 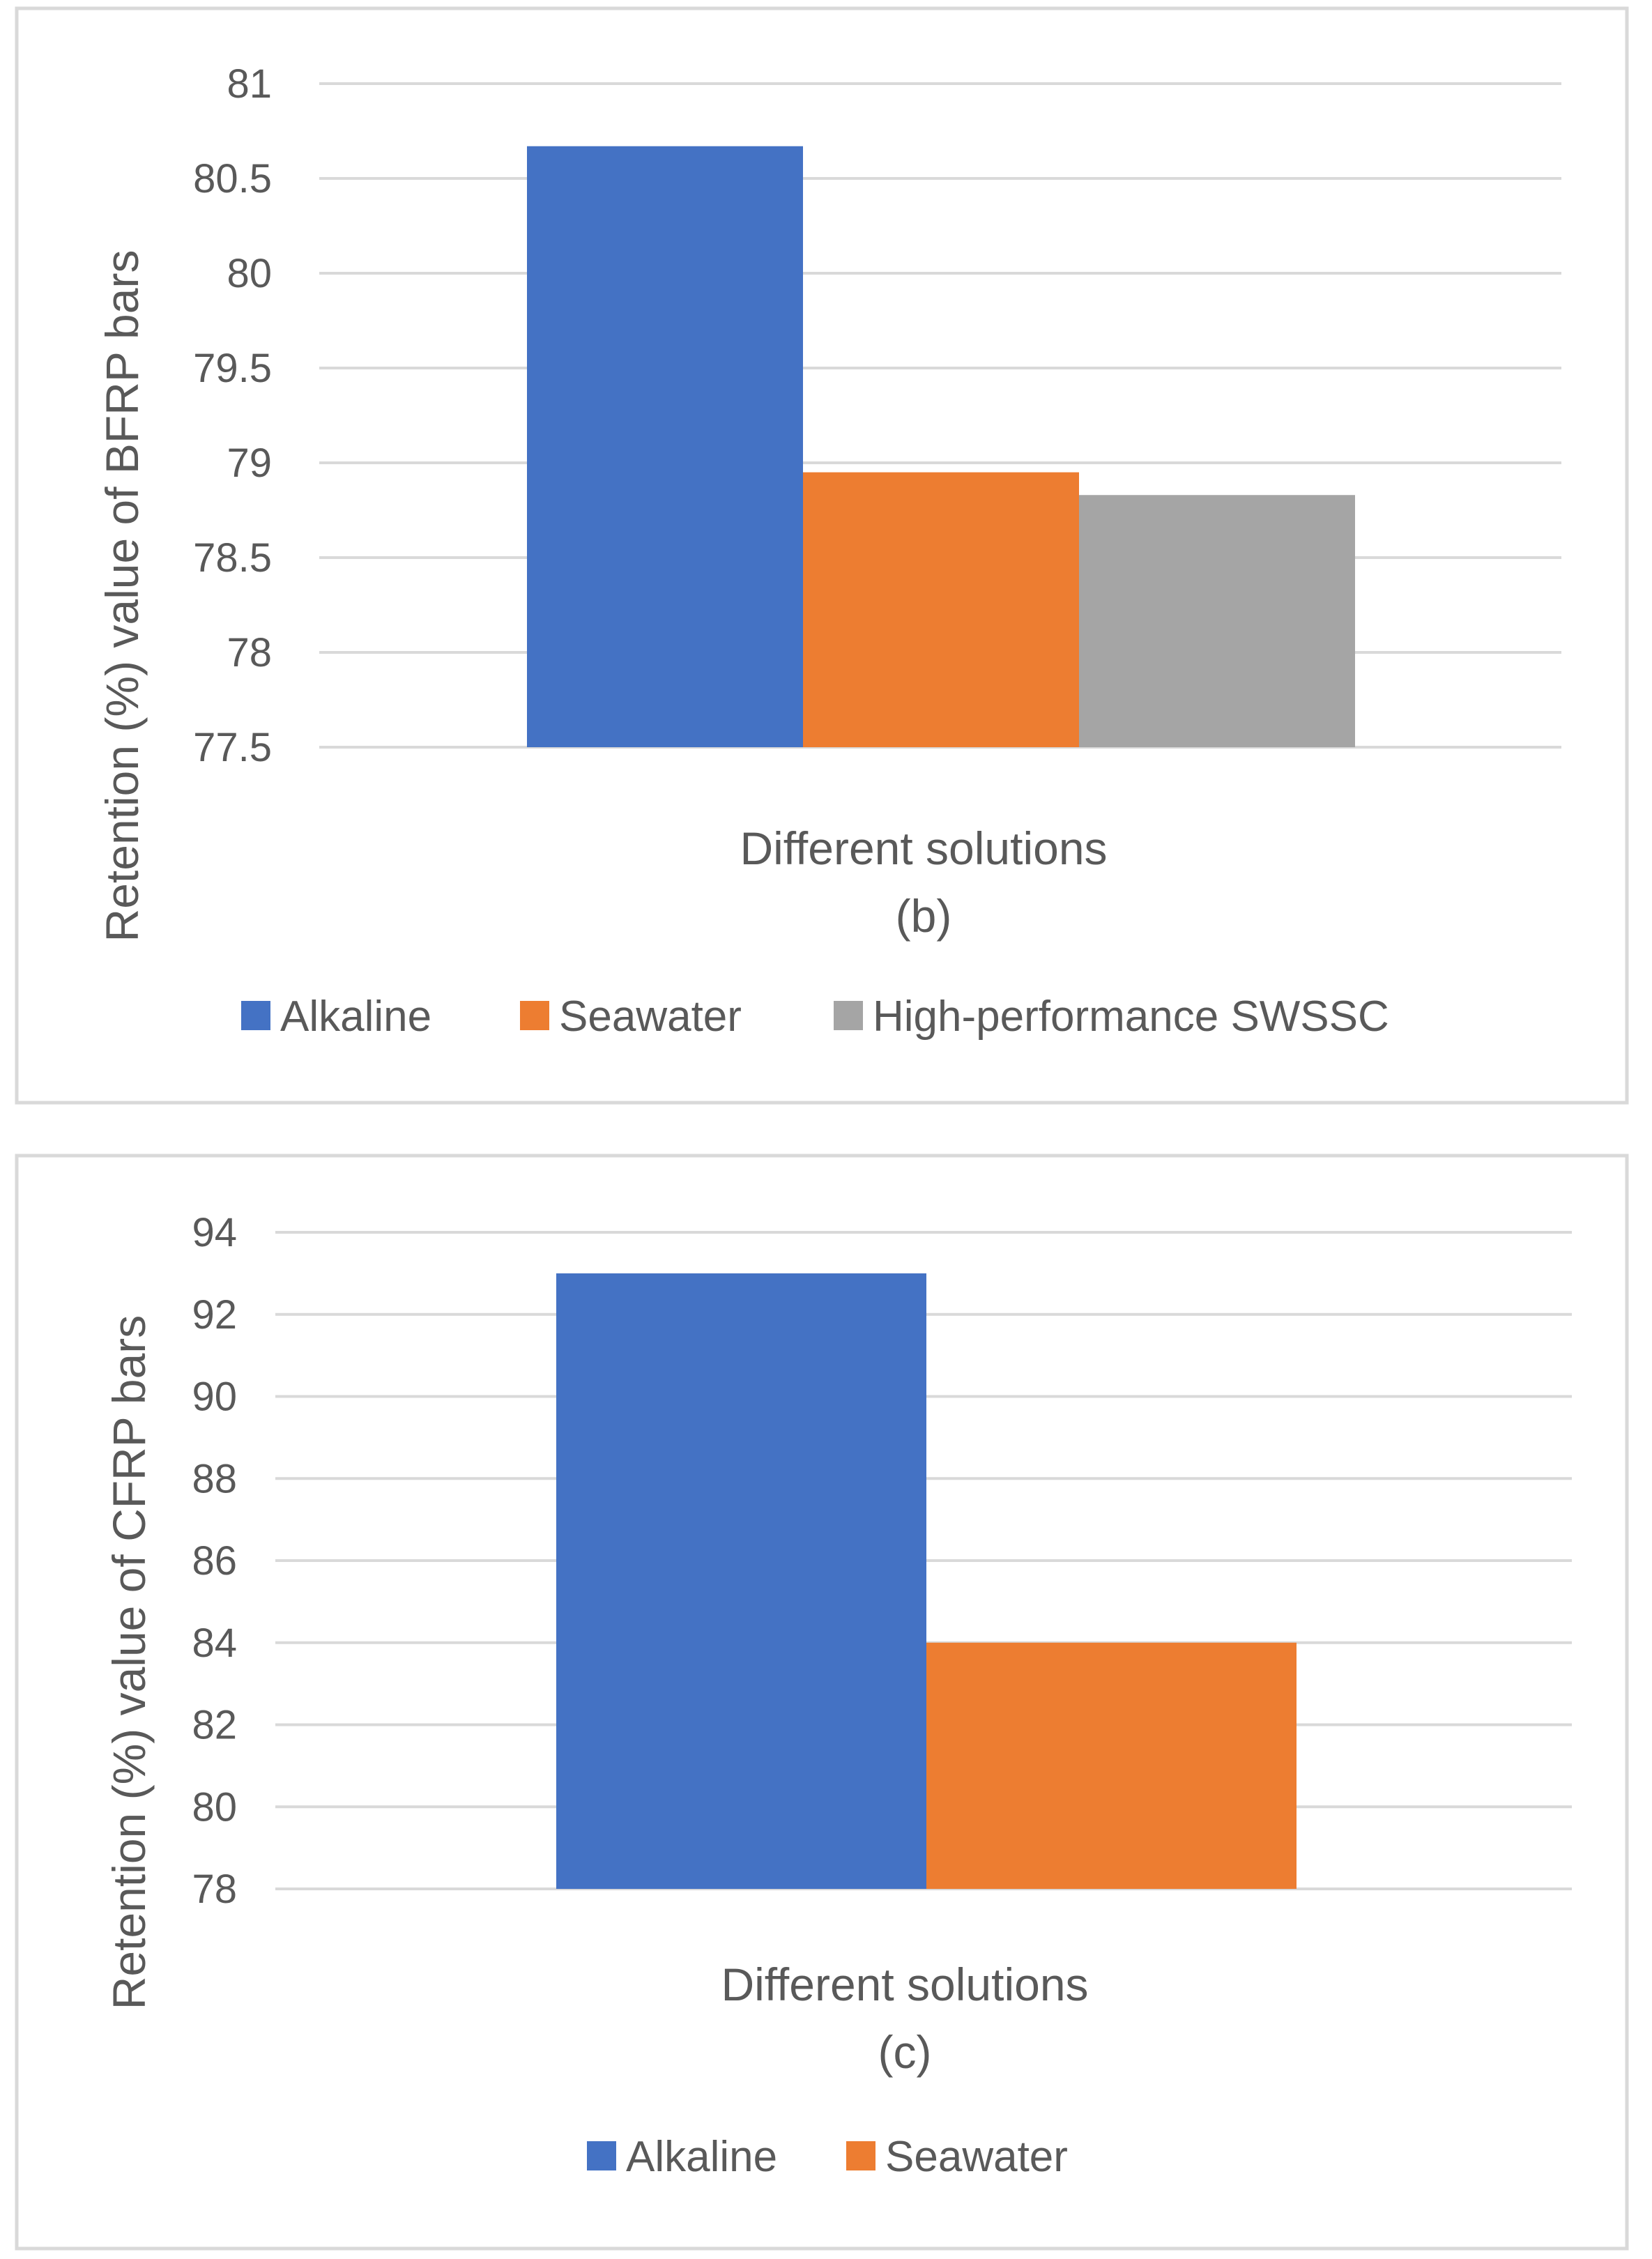 What do you see at coordinates (214, 1725) in the screenshot?
I see `y-tick-label: 82` at bounding box center [214, 1725].